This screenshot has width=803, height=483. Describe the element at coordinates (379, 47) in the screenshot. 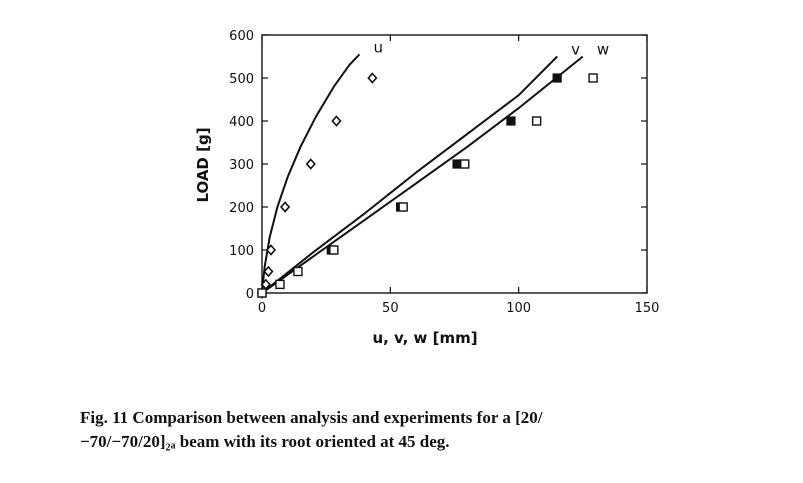

I see `series-label-u: u` at that location.